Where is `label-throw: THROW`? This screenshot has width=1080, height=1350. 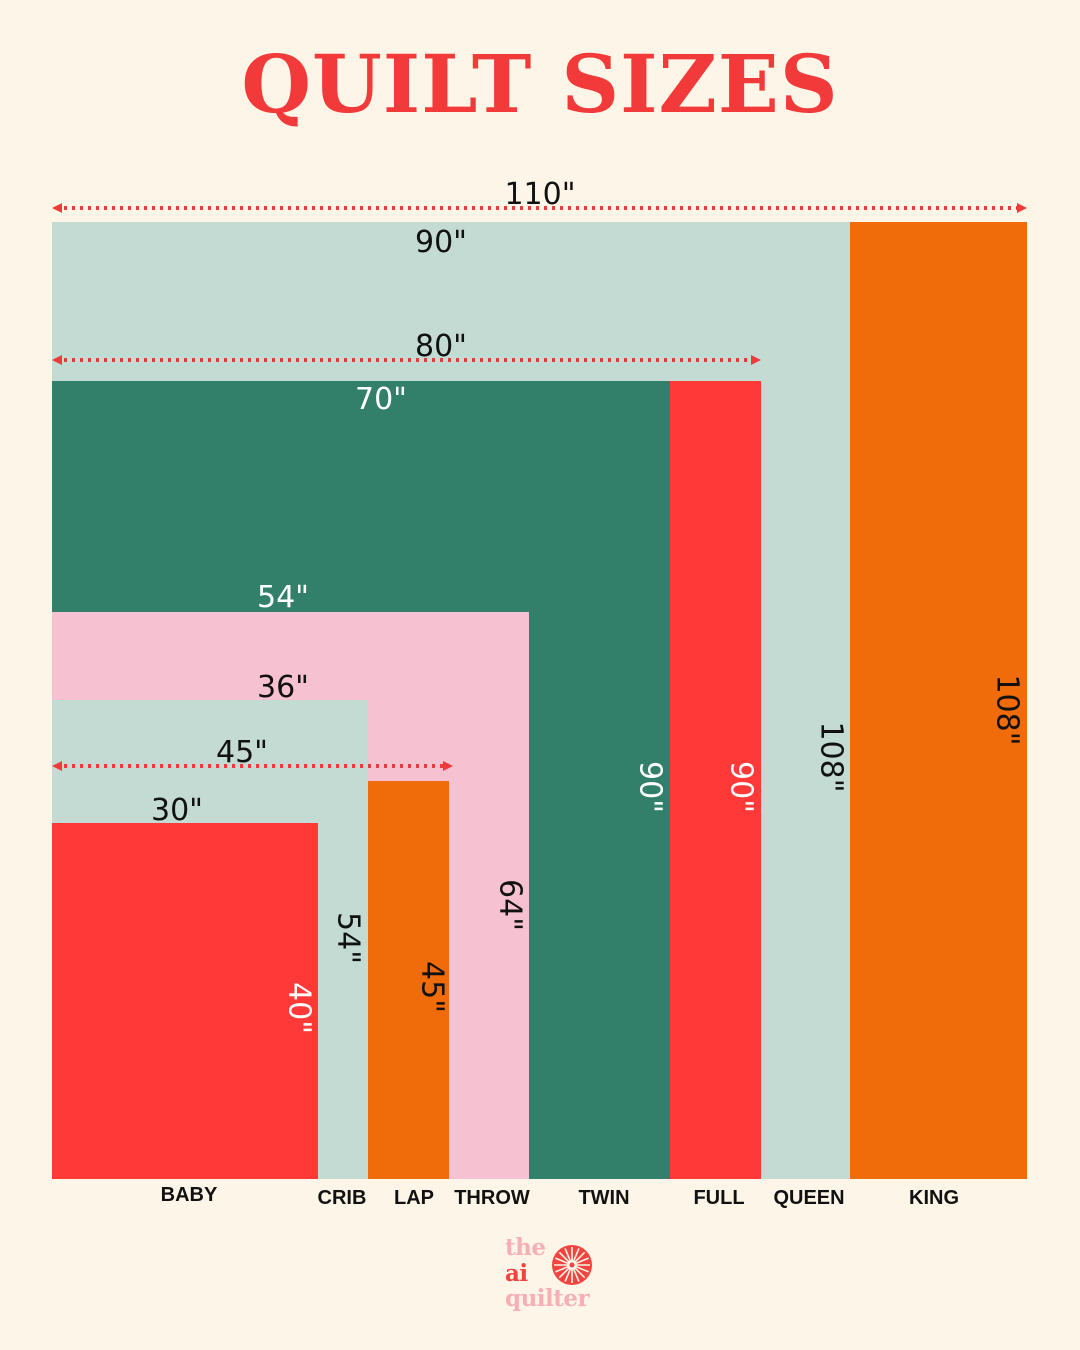 label-throw: THROW is located at coordinates (492, 1198).